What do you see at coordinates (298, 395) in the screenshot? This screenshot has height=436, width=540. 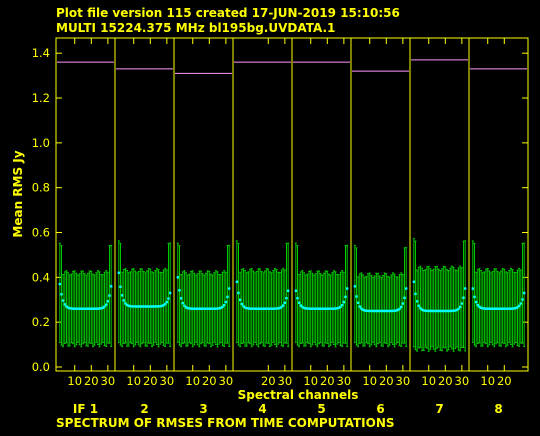 I see `x-axis-label: Spectral channels` at bounding box center [298, 395].